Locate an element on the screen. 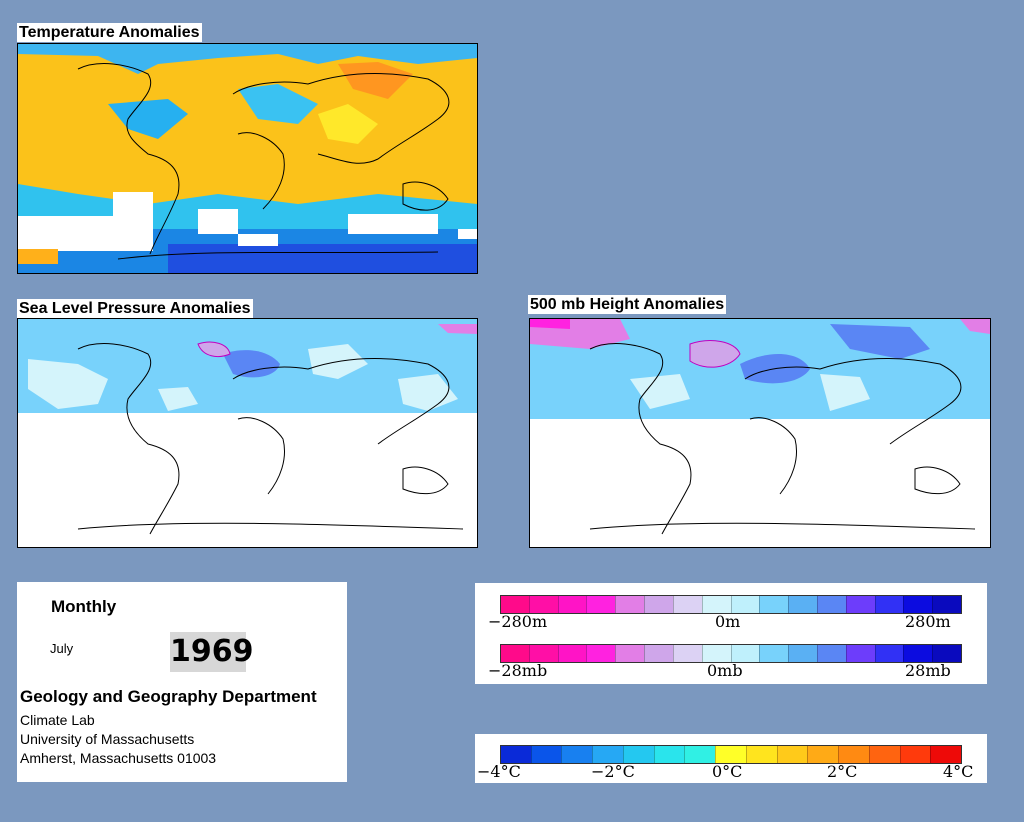  height-max-label: 280m is located at coordinates (928, 621).